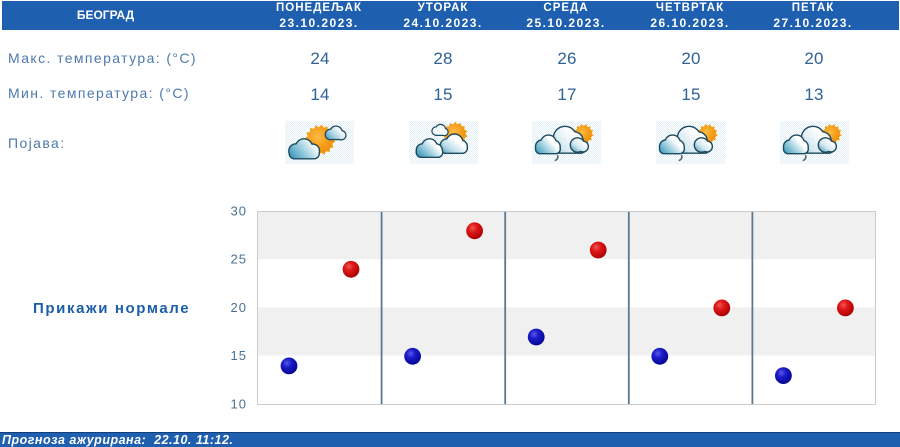 This screenshot has height=447, width=900. What do you see at coordinates (239, 355) in the screenshot?
I see `svg-text: 15` at bounding box center [239, 355].